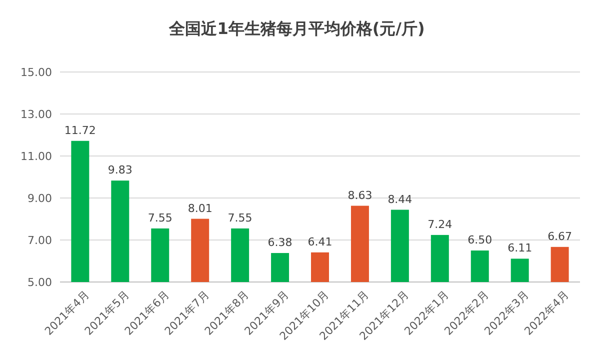 This screenshot has height=348, width=594. What do you see at coordinates (36, 114) in the screenshot?
I see `y-tick-label: 13.00` at bounding box center [36, 114].